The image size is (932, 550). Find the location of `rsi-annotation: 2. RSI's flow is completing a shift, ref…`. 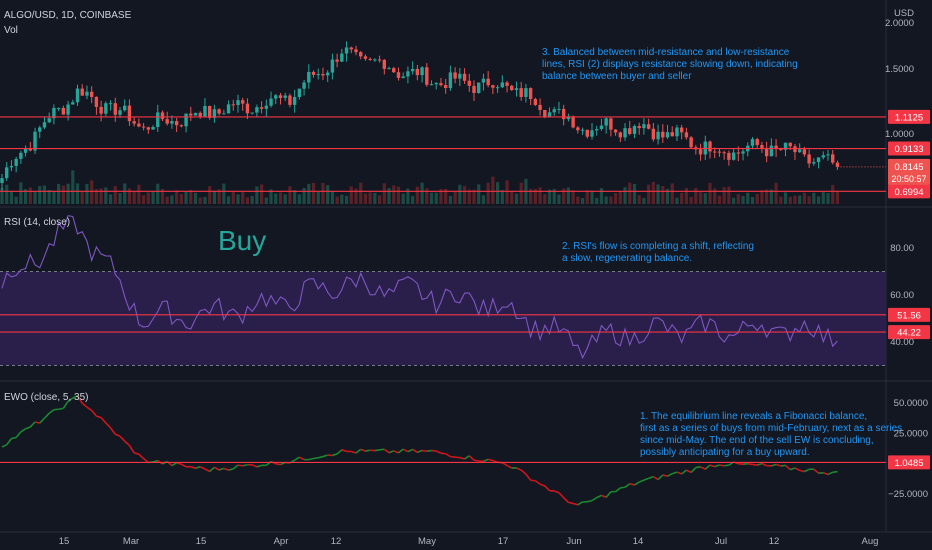

rsi-annotation: 2. RSI's flow is completing a shift, ref… is located at coordinates (658, 252).